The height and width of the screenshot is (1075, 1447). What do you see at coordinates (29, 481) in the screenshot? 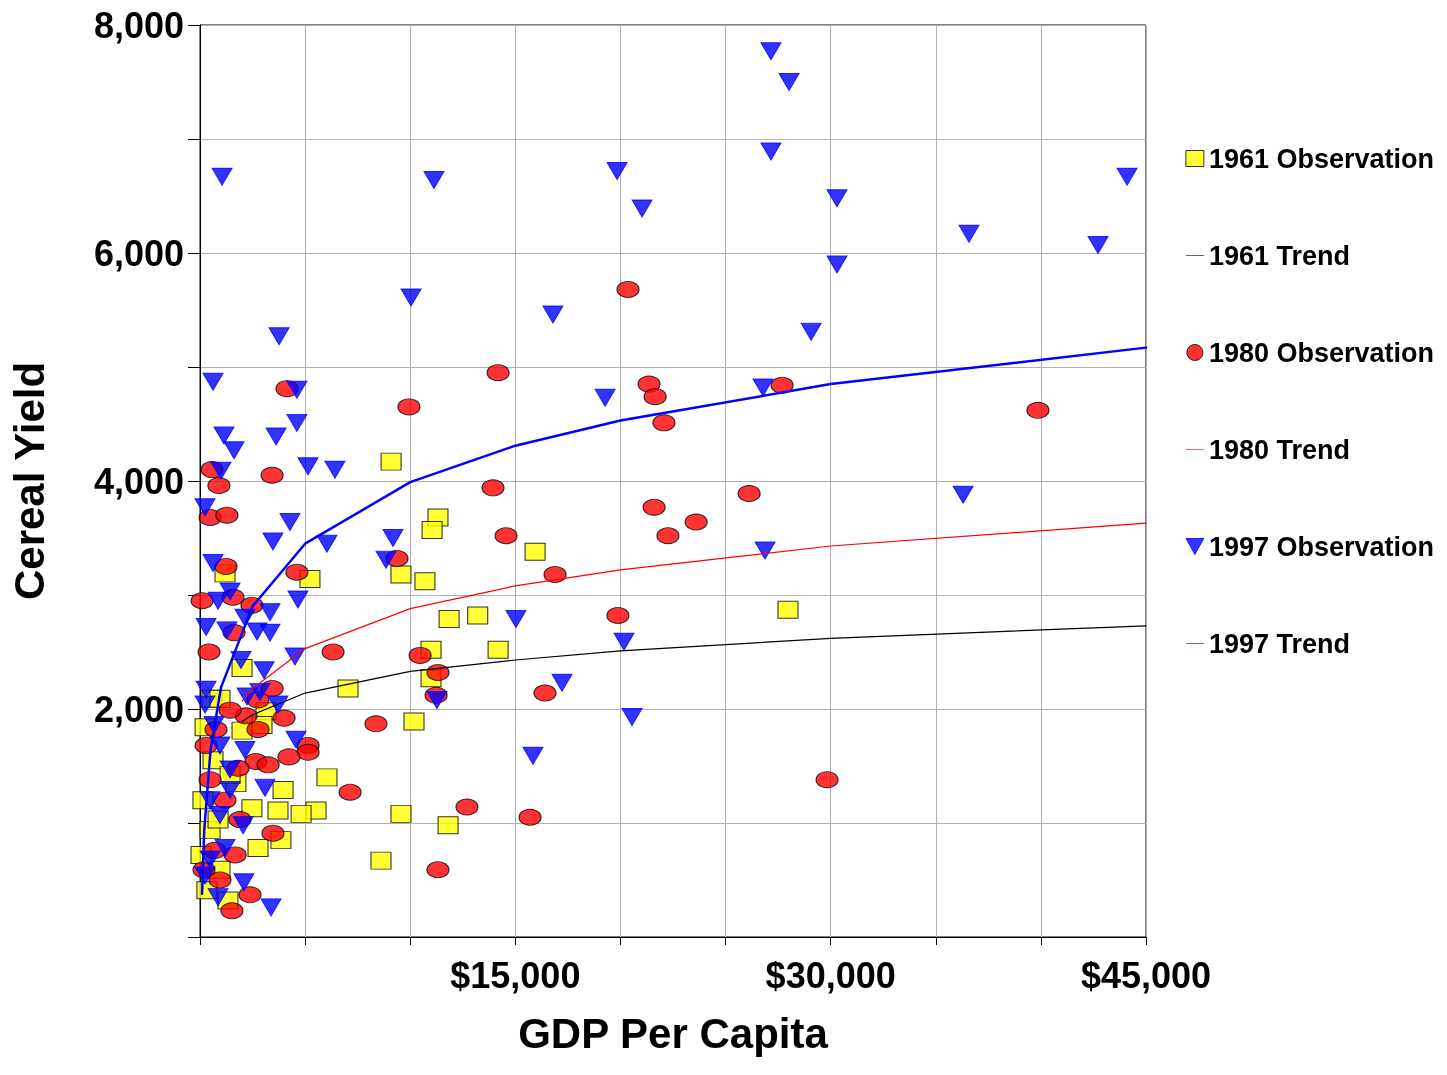
I see `y-axis-title: Cereal Yield` at bounding box center [29, 481].